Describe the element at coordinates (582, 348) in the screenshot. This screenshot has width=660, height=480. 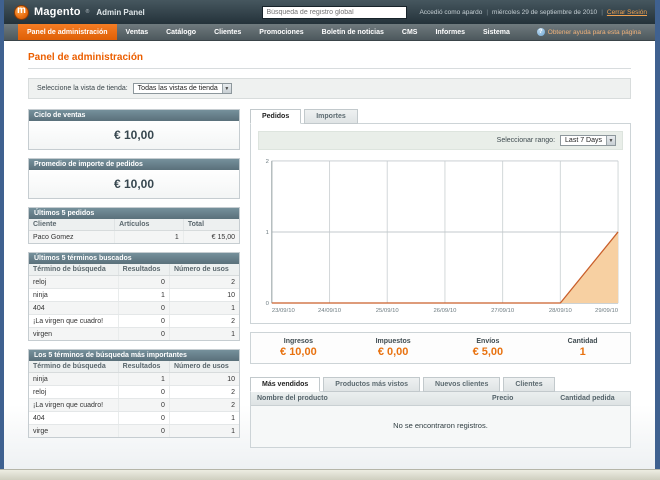
I see `stat-item: Cantidad 1` at that location.